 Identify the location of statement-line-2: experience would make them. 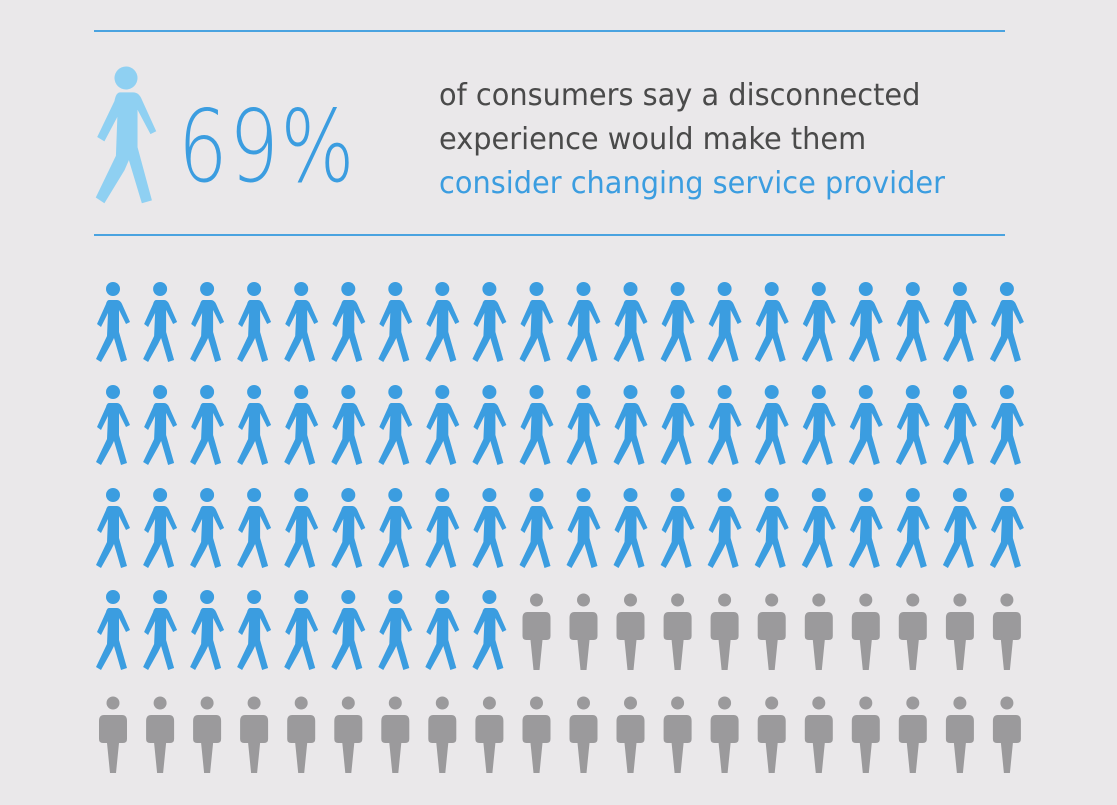
(653, 139).